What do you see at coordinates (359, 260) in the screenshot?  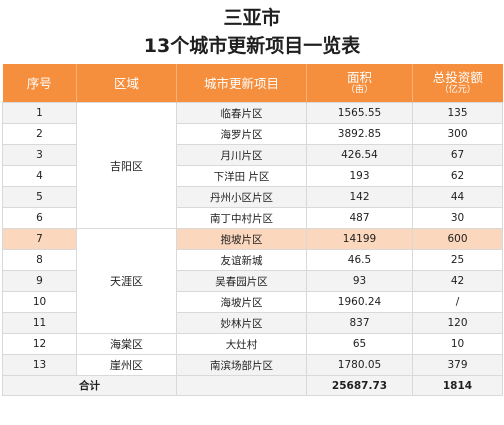 I see `row-area: 46.5` at bounding box center [359, 260].